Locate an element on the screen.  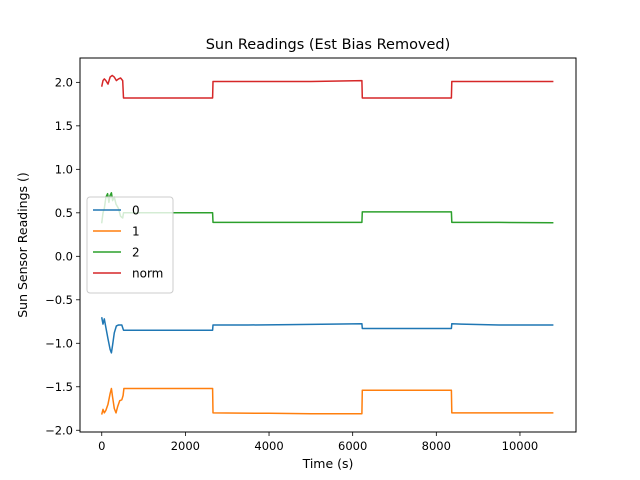
y-tick-label: 2.0 is located at coordinates (64, 82).